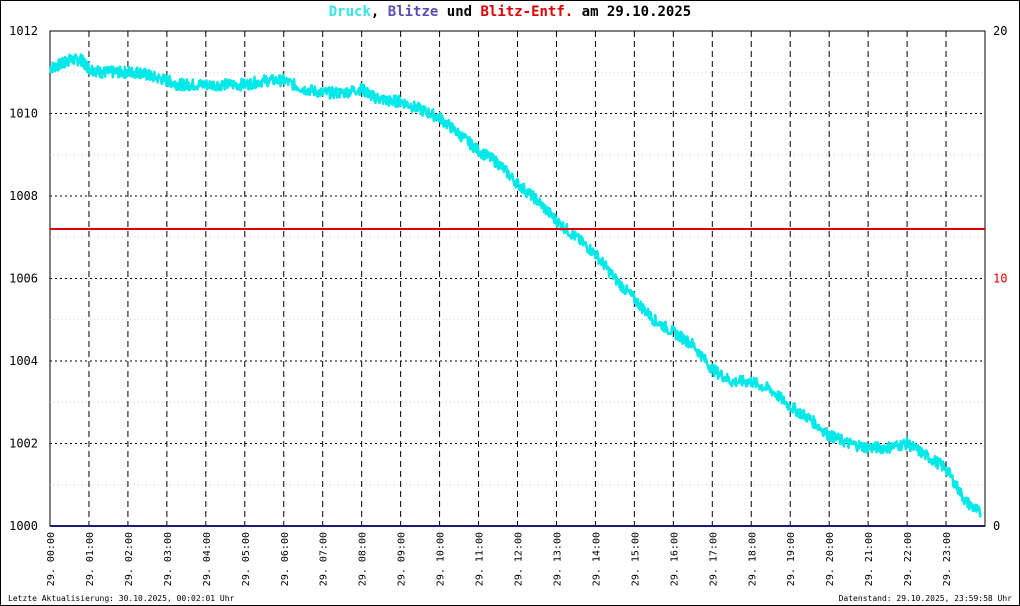 The height and width of the screenshot is (606, 1020). What do you see at coordinates (674, 559) in the screenshot?
I see `x-tick-label: 29. 16:00` at bounding box center [674, 559].